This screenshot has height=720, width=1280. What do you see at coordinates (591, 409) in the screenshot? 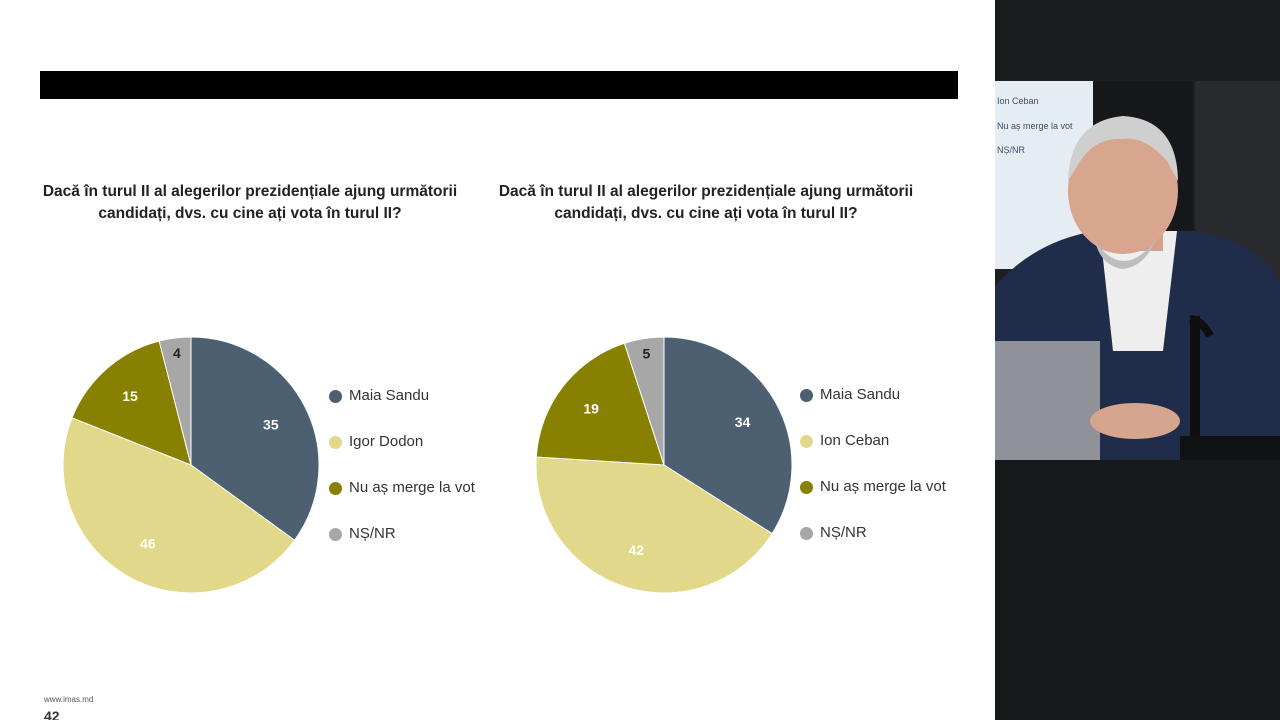
I see `pie-data-label: 19` at bounding box center [591, 409].